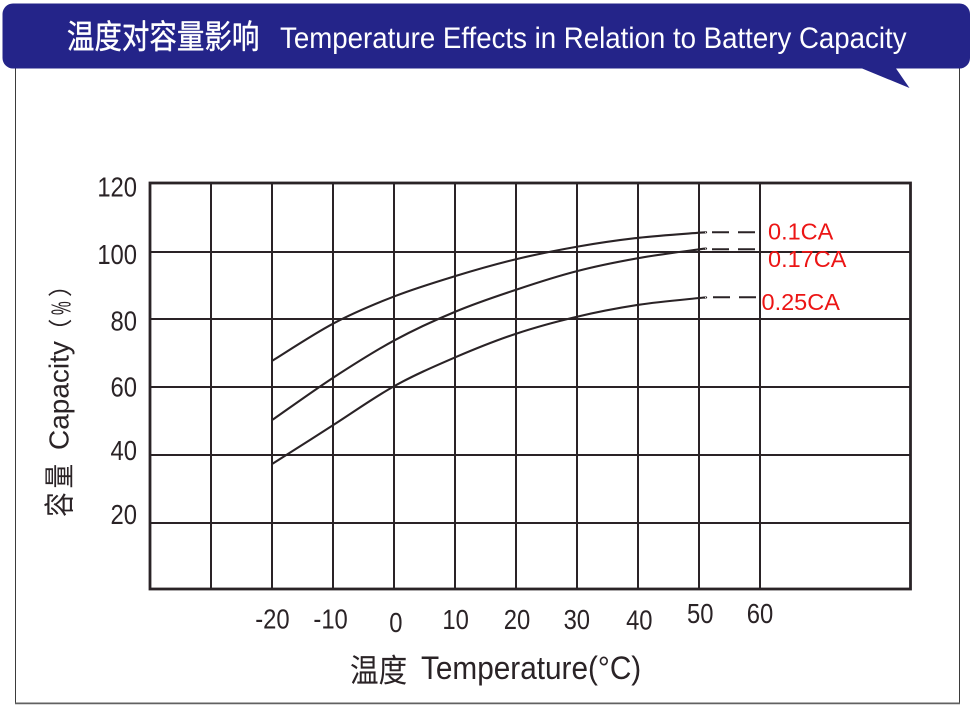  What do you see at coordinates (330, 619) in the screenshot?
I see `svg-text: -10` at bounding box center [330, 619].